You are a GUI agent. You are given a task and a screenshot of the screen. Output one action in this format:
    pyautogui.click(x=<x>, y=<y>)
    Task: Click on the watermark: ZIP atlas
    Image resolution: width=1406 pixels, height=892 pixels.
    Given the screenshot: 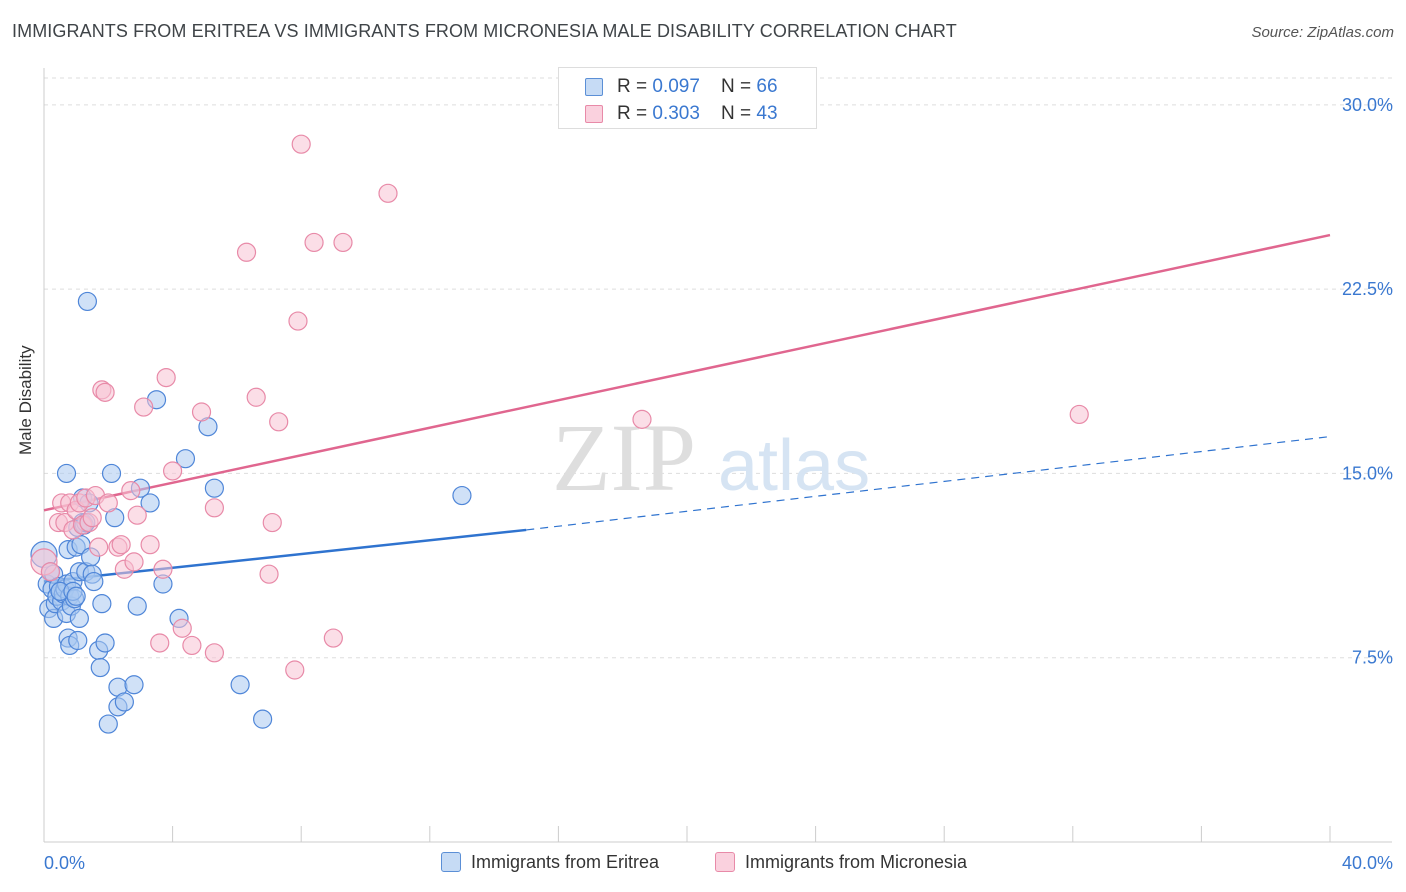 What is the action you would take?
    pyautogui.click(x=711, y=457)
    